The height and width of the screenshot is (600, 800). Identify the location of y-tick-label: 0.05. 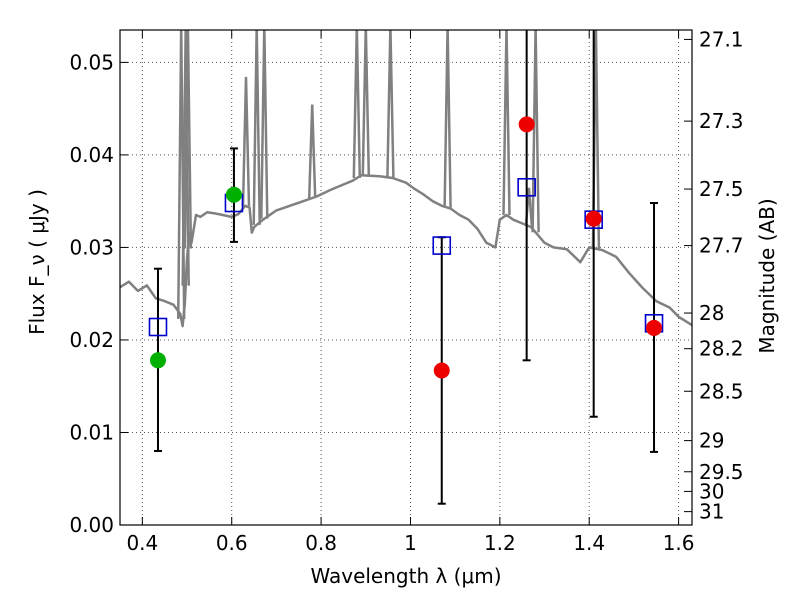
(91, 62).